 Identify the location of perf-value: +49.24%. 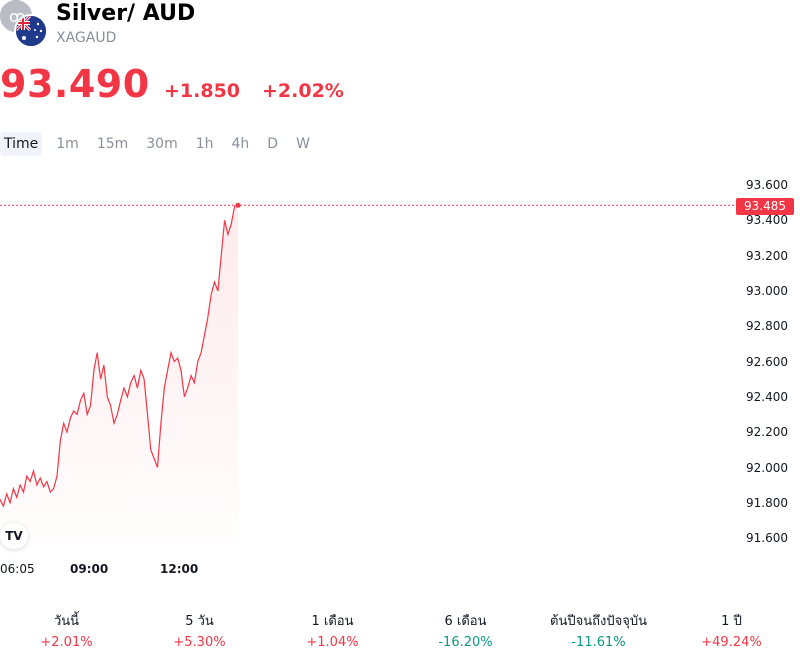
(731, 642).